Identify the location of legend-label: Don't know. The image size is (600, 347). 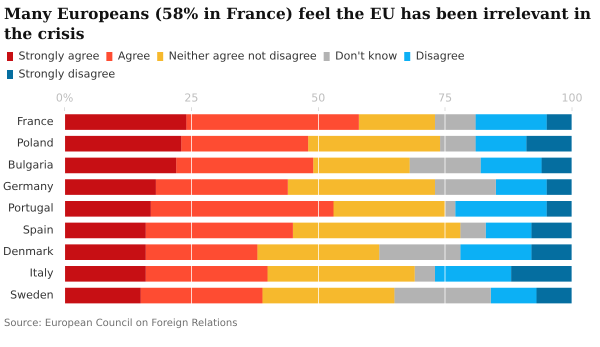
(366, 55).